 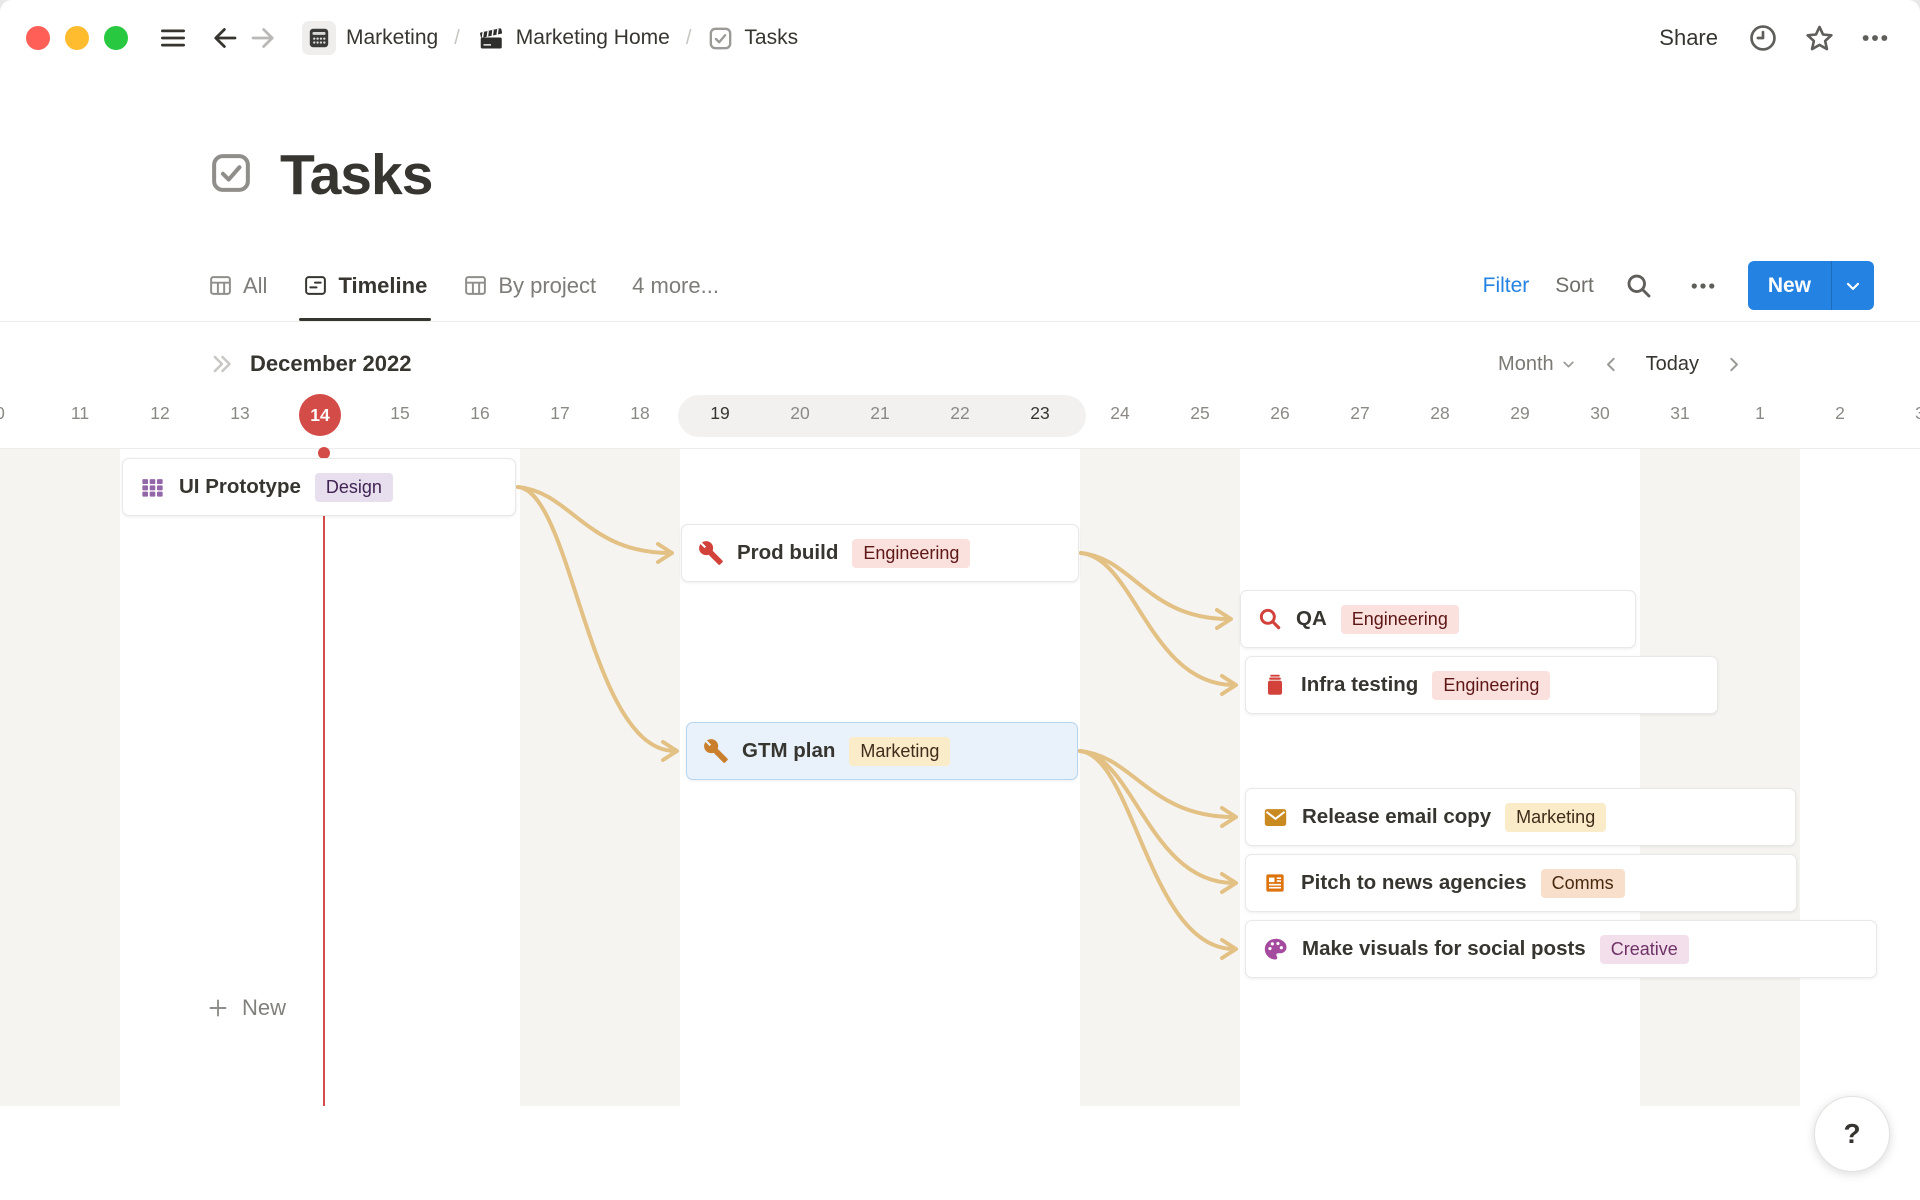 What do you see at coordinates (1875, 38) in the screenshot?
I see `more-options-icon` at bounding box center [1875, 38].